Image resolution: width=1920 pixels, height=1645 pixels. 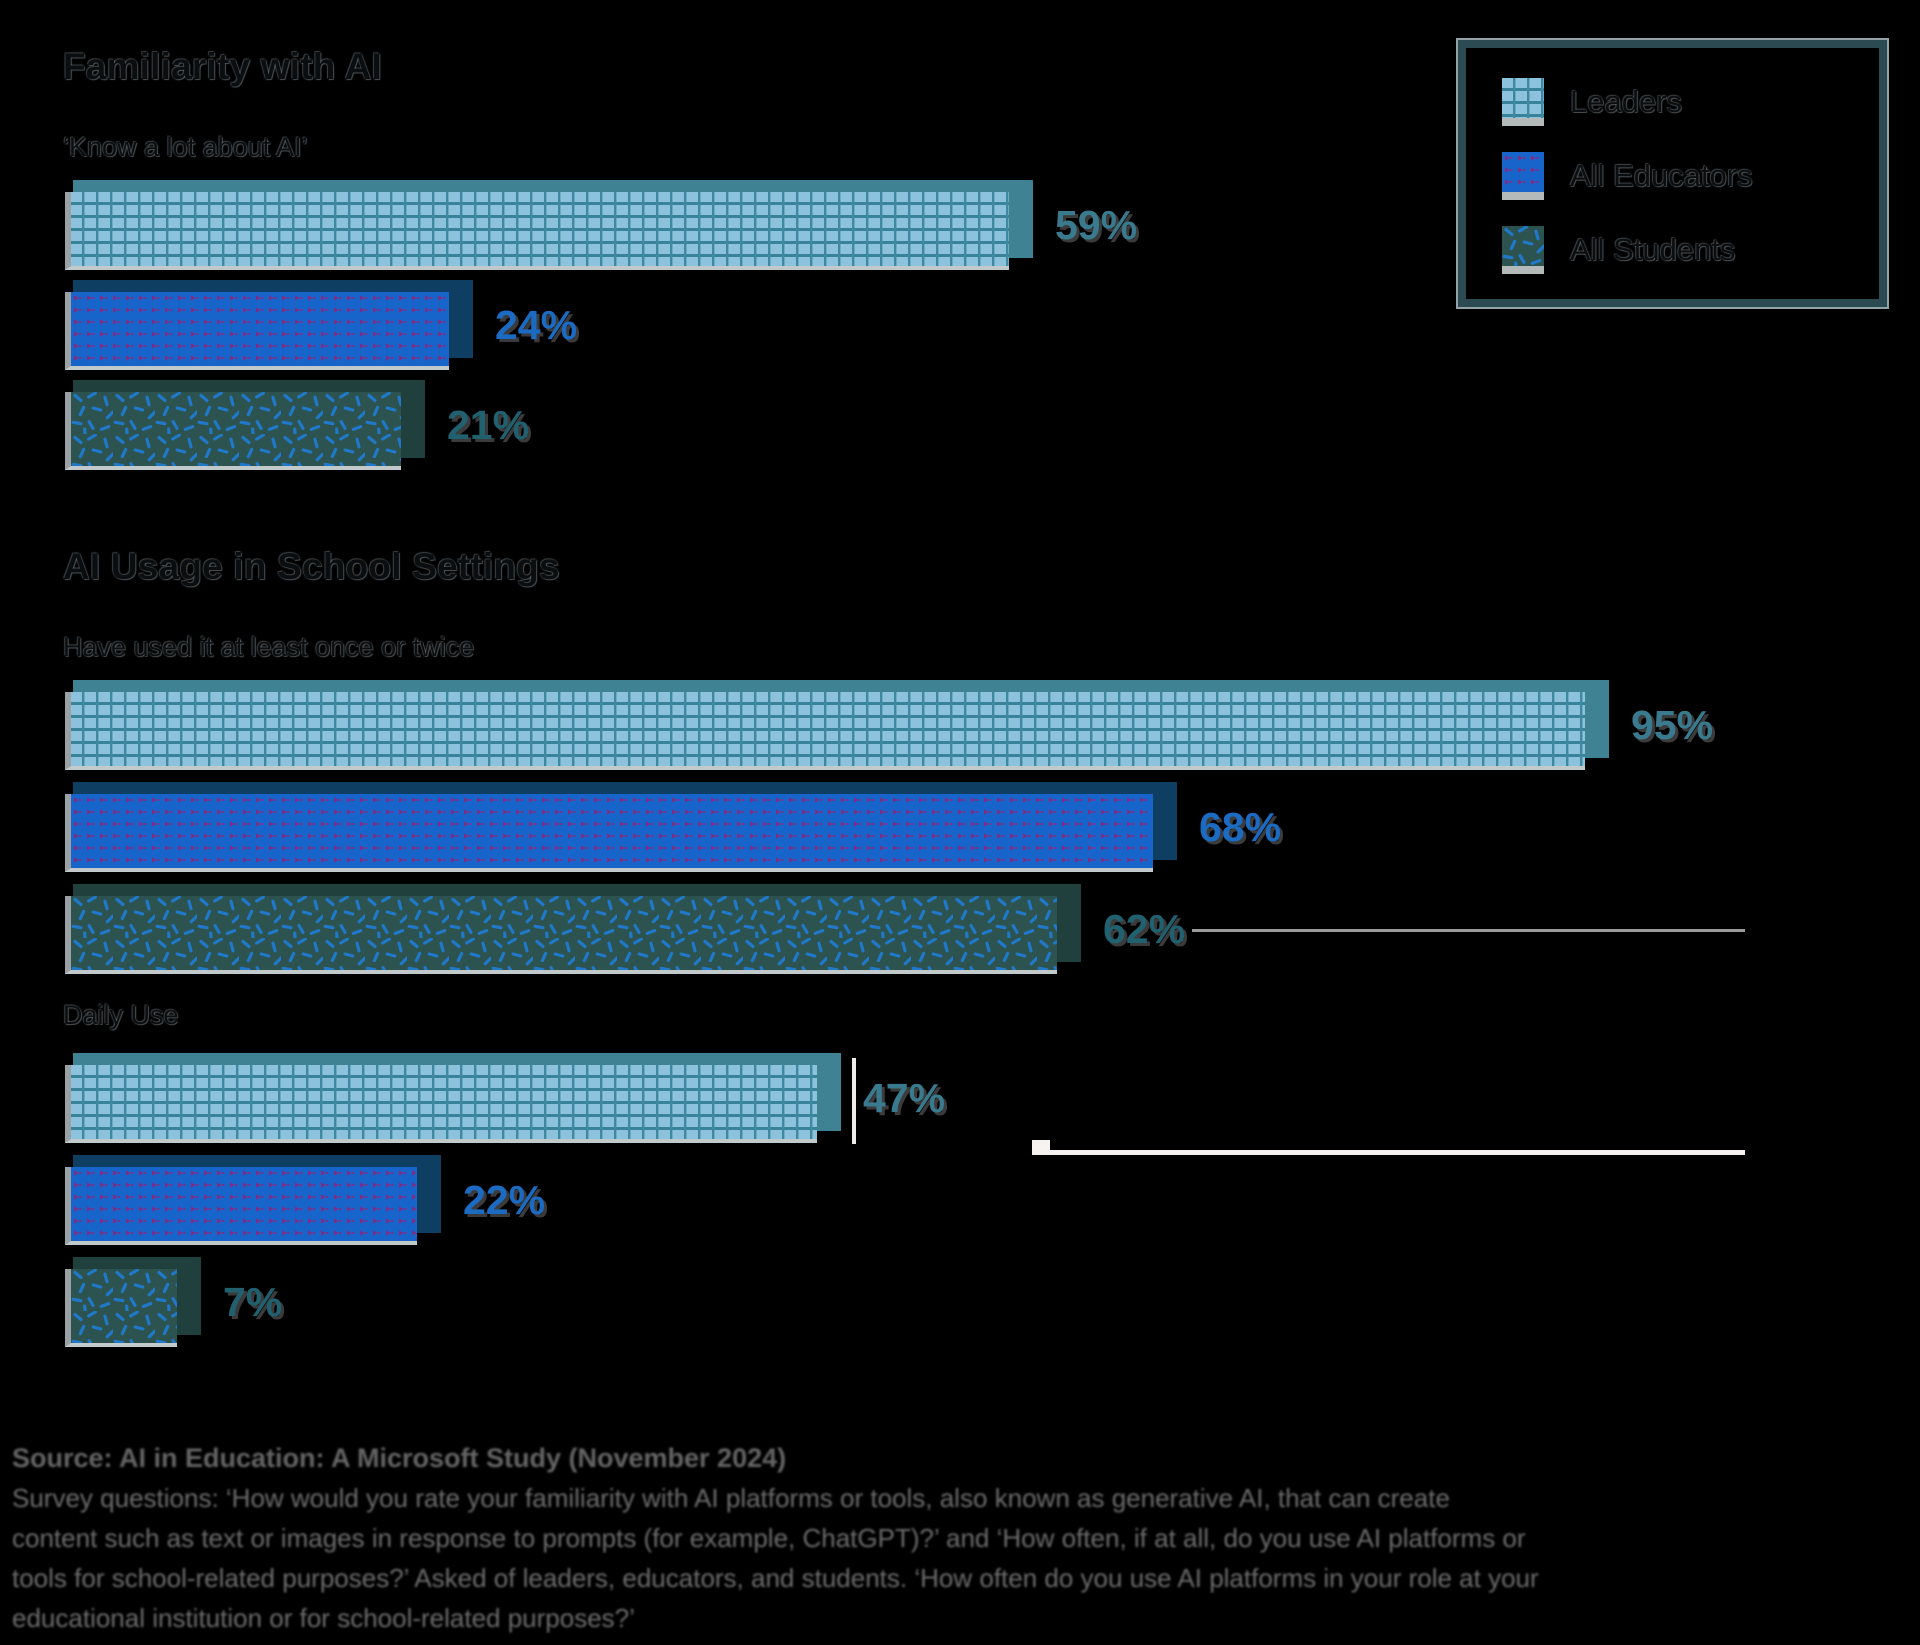 I want to click on bar-daily-educators, so click(x=253, y=1200).